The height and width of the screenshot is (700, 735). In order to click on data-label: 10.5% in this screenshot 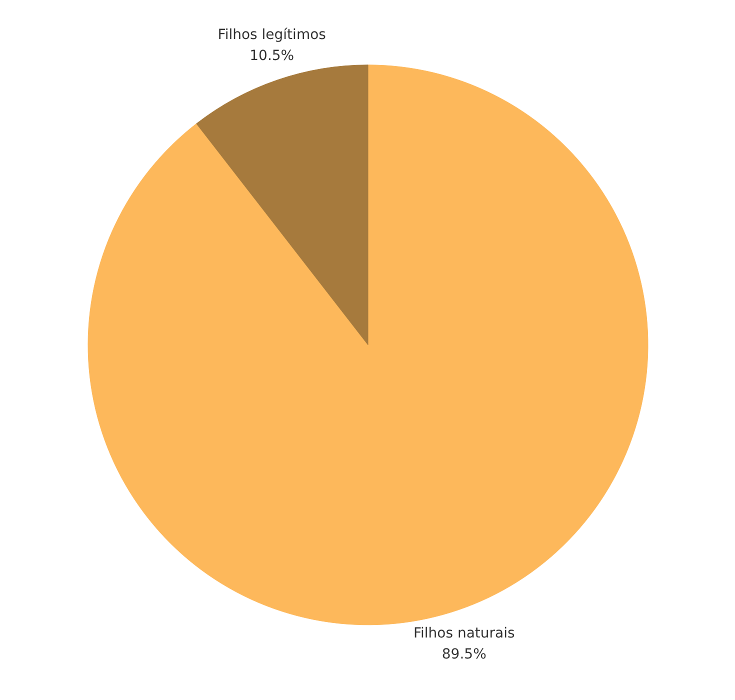, I will do `click(272, 56)`.